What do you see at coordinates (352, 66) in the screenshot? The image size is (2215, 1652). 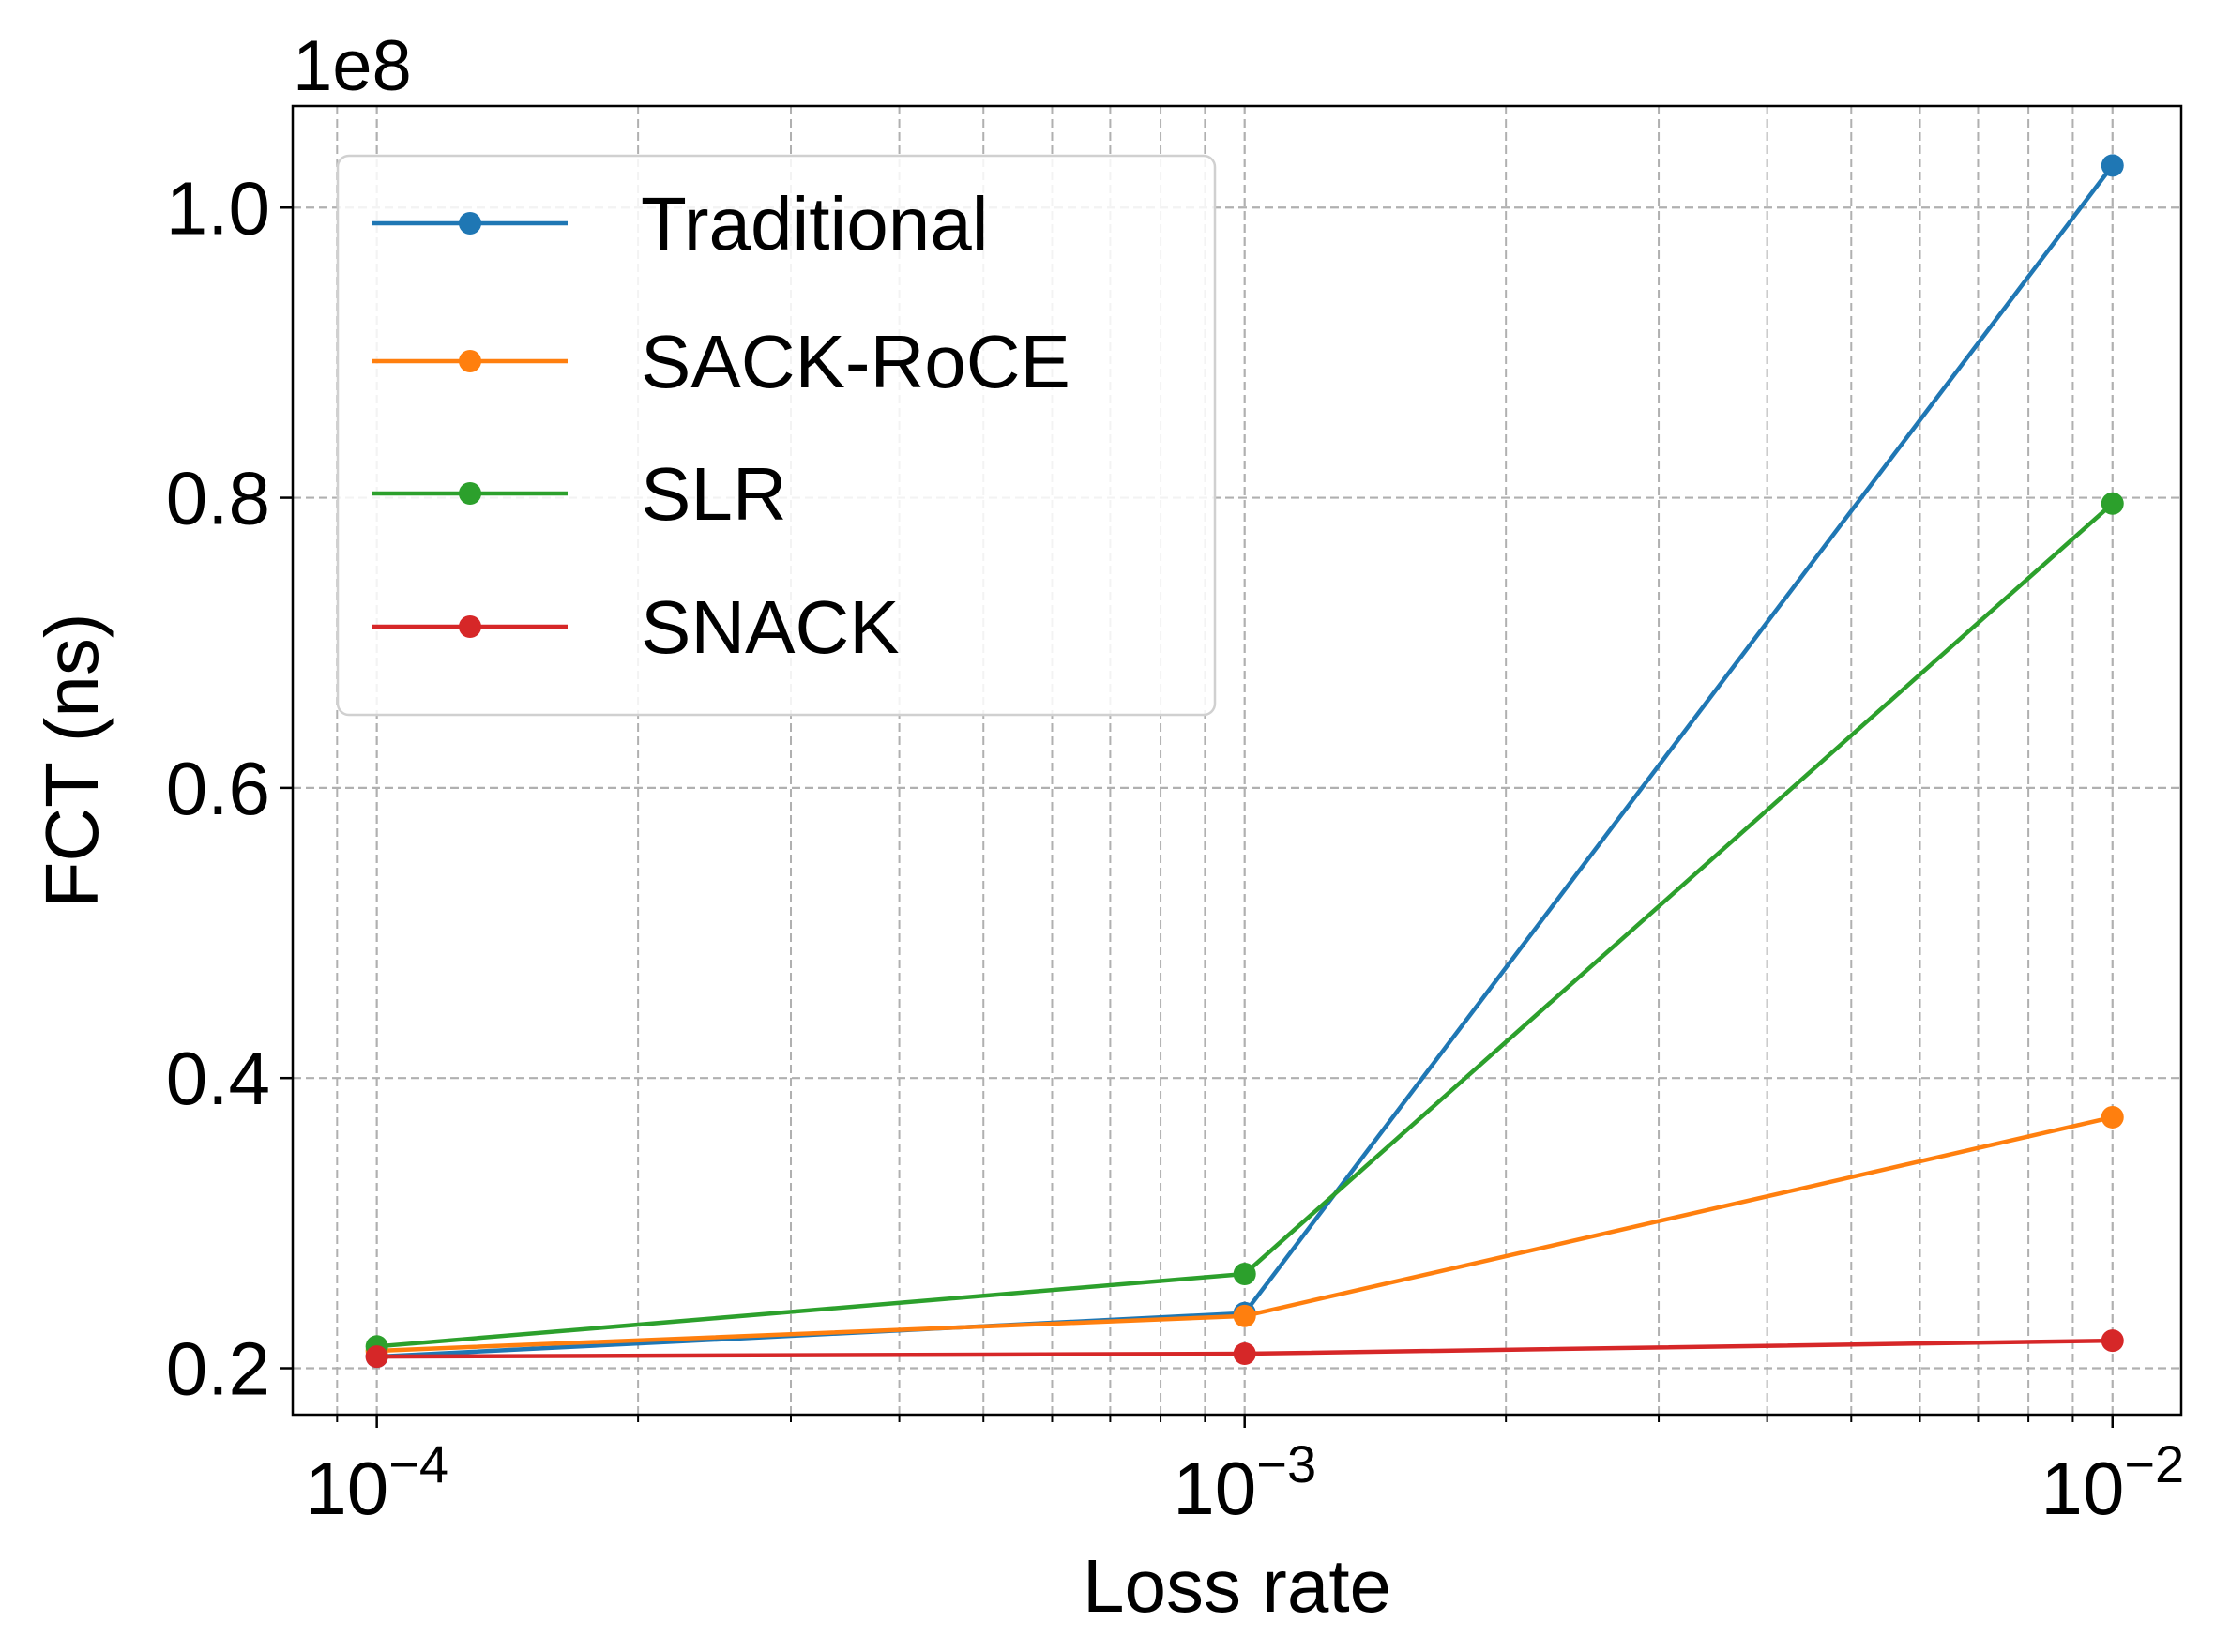 I see `y-offset-label: 1e8` at bounding box center [352, 66].